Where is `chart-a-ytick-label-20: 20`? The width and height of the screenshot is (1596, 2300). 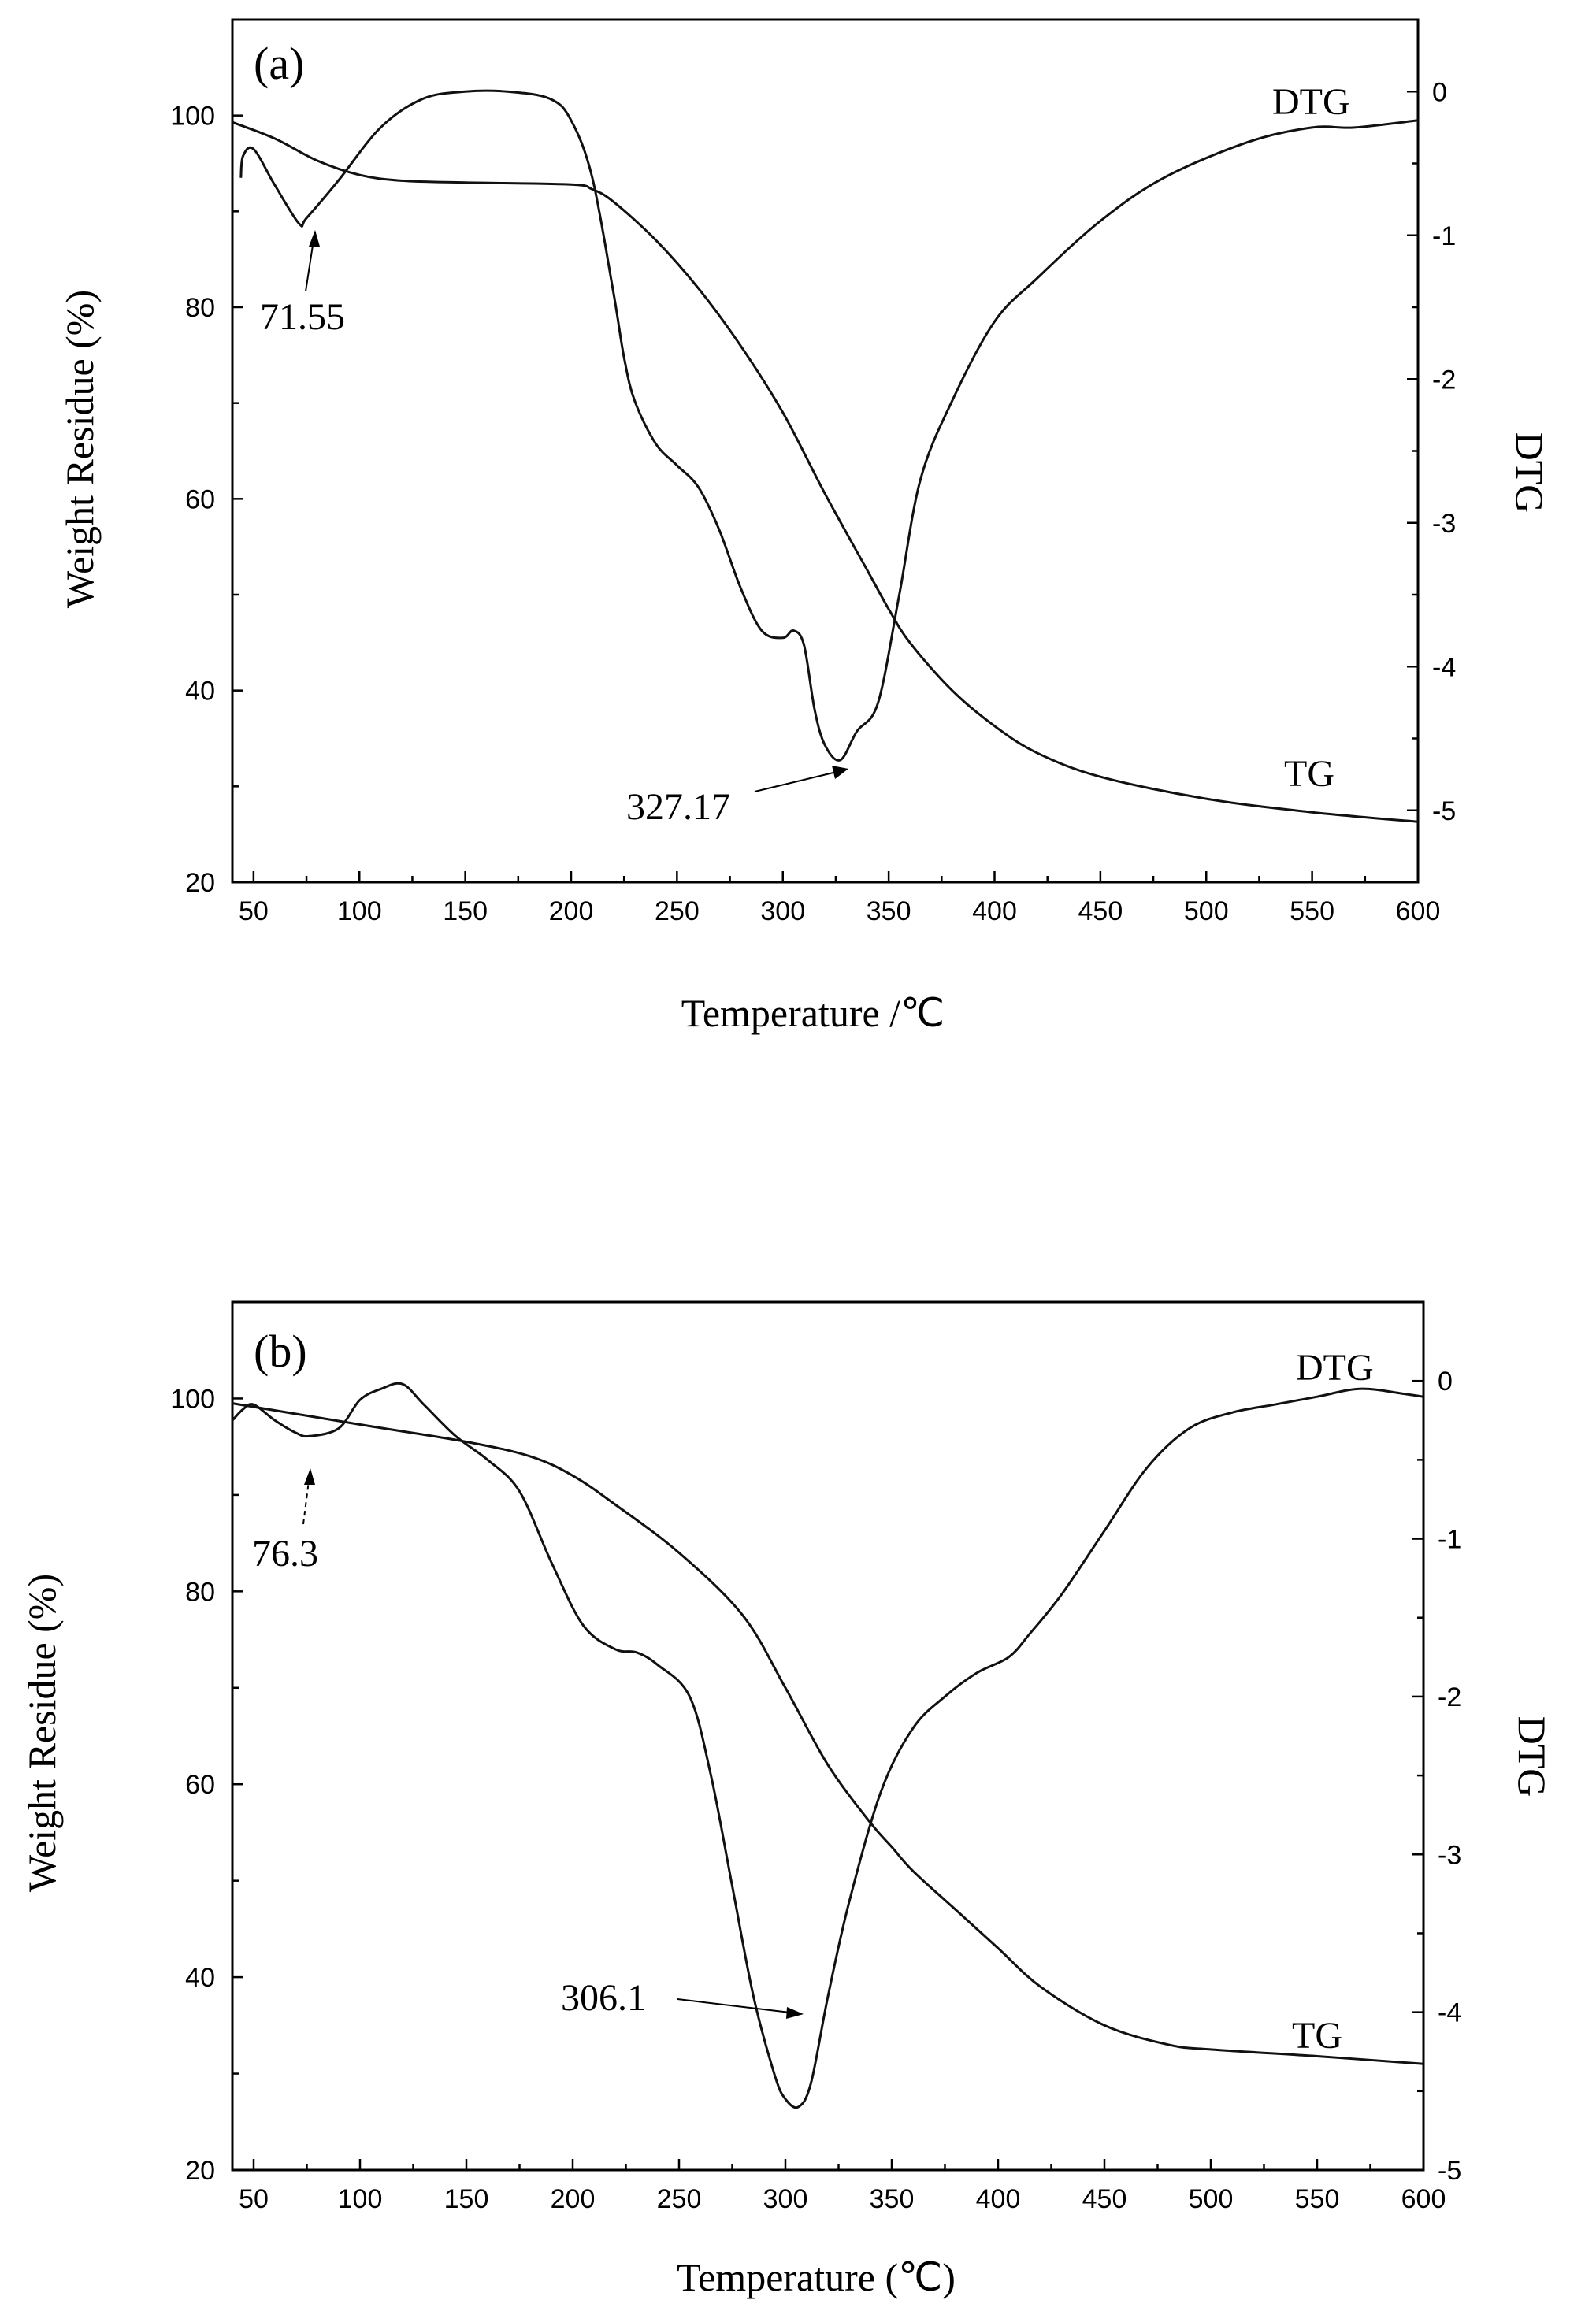 chart-a-ytick-label-20: 20 is located at coordinates (200, 883).